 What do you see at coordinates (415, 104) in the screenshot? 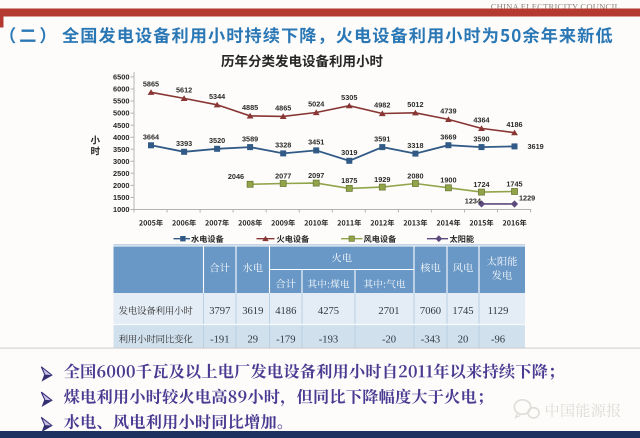
I see `svg-text: 5012` at bounding box center [415, 104].